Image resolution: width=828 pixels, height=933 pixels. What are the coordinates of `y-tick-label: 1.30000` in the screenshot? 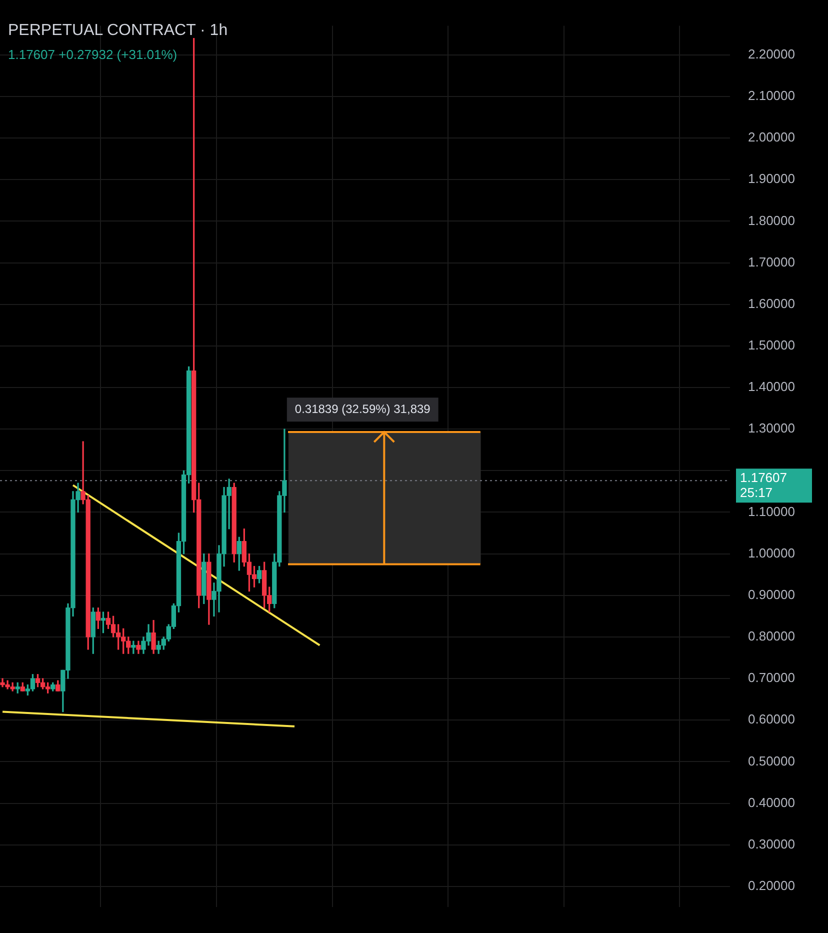 It's located at (771, 428).